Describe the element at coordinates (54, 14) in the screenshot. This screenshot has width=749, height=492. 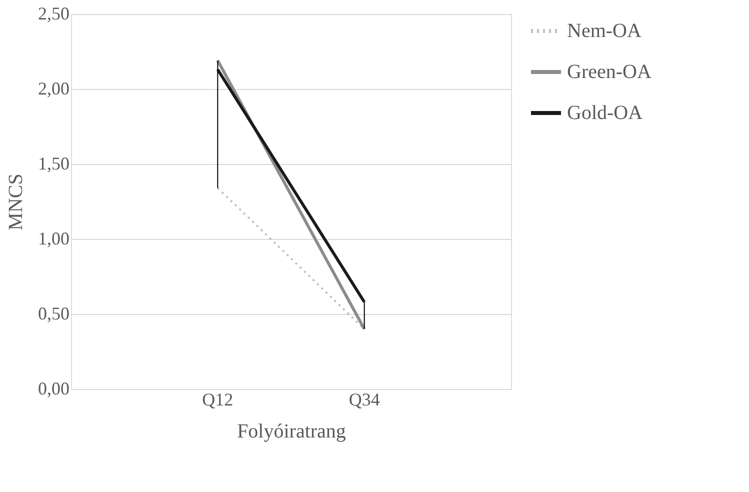
I see `y-tick-label: 2,50` at that location.